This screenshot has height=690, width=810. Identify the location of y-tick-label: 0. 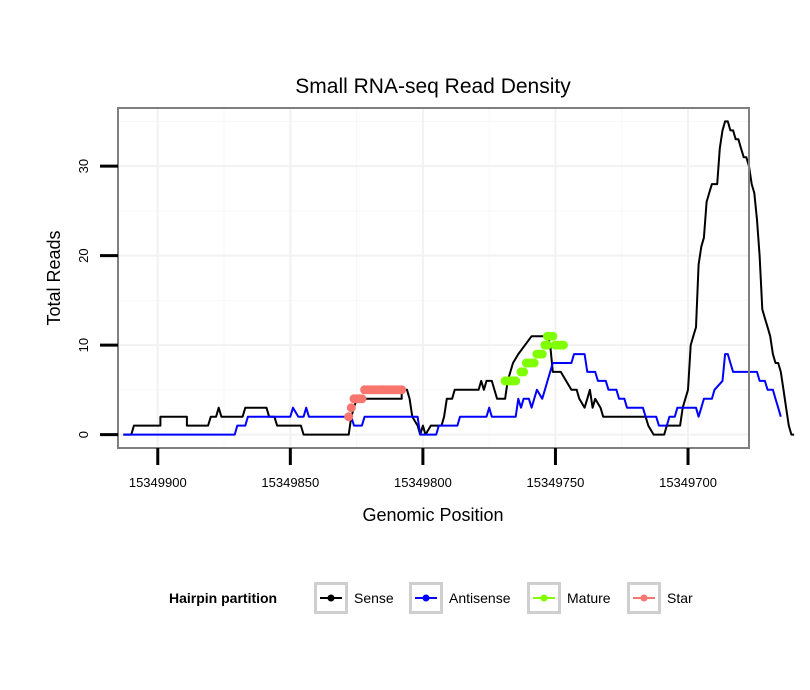
(83, 434).